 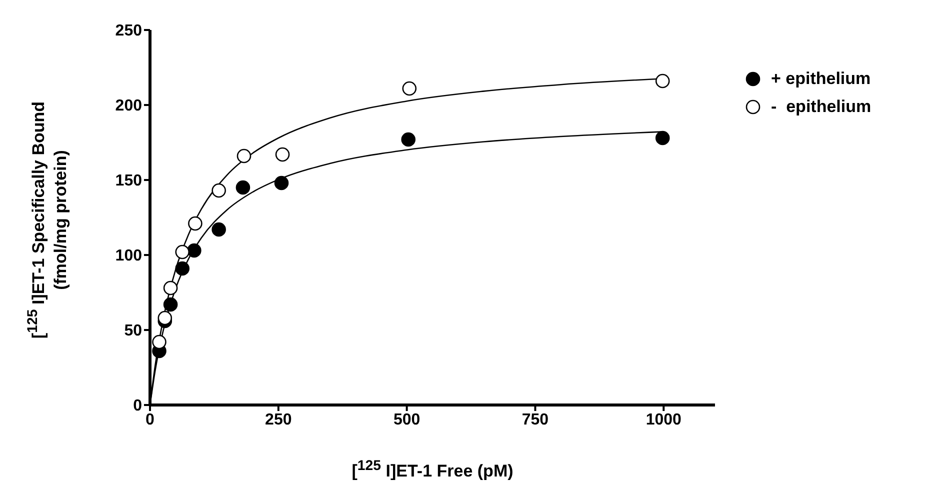 What do you see at coordinates (137, 406) in the screenshot?
I see `y-tick-label: 0` at bounding box center [137, 406].